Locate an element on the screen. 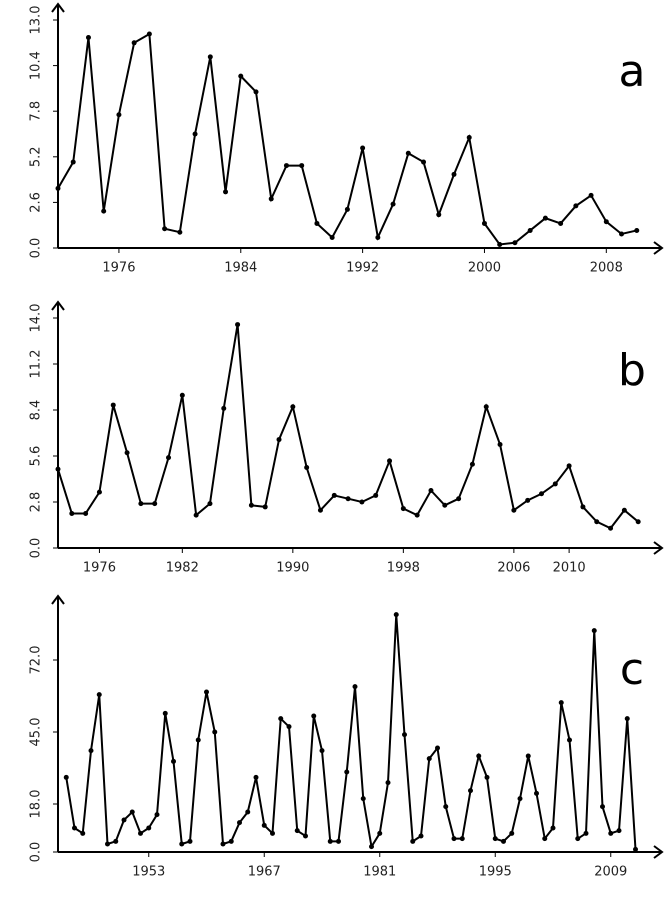  x-tick-label: 1953 is located at coordinates (148, 872).